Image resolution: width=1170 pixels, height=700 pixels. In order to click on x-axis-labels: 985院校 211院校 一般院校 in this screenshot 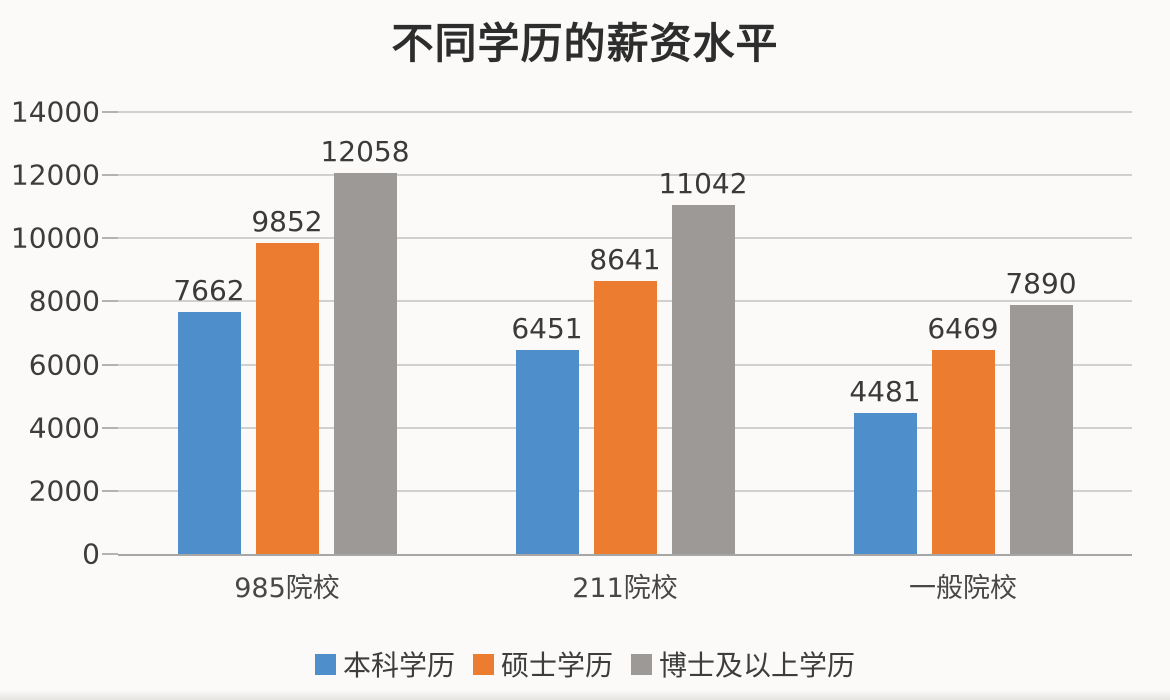, I will do `click(625, 585)`.